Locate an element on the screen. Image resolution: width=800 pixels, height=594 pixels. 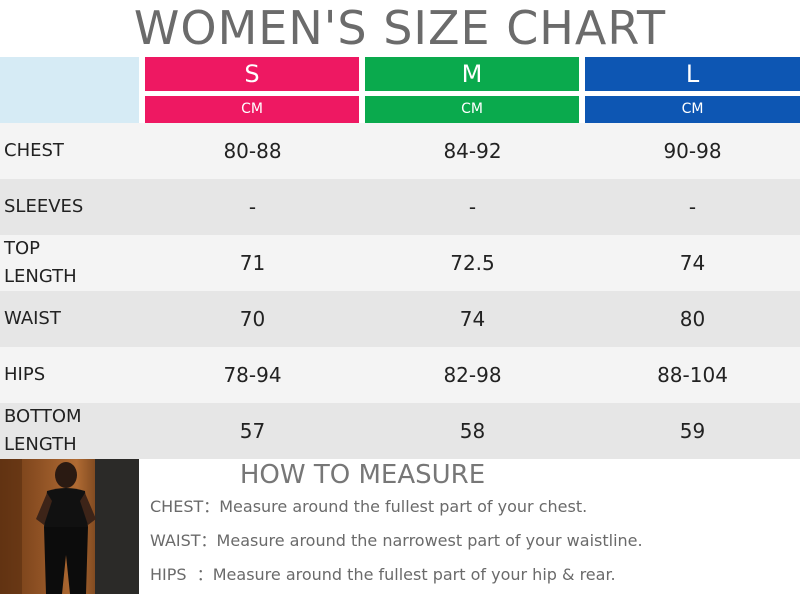
unit-header-l: CM is located at coordinates (692, 109).